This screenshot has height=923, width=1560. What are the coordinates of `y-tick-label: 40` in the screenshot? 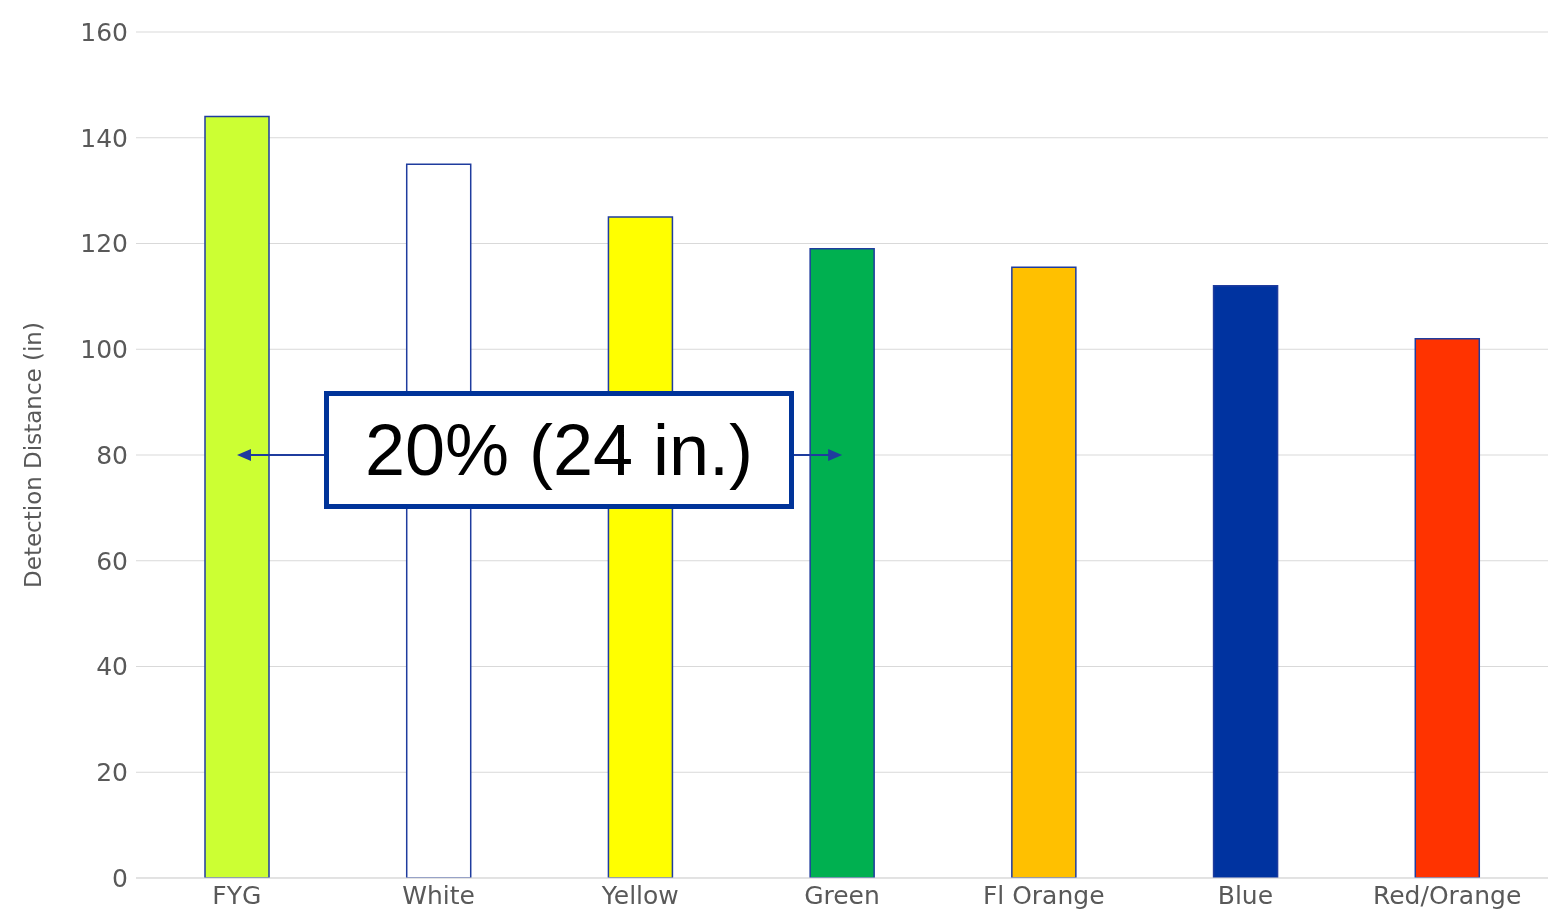 It's located at (112, 667).